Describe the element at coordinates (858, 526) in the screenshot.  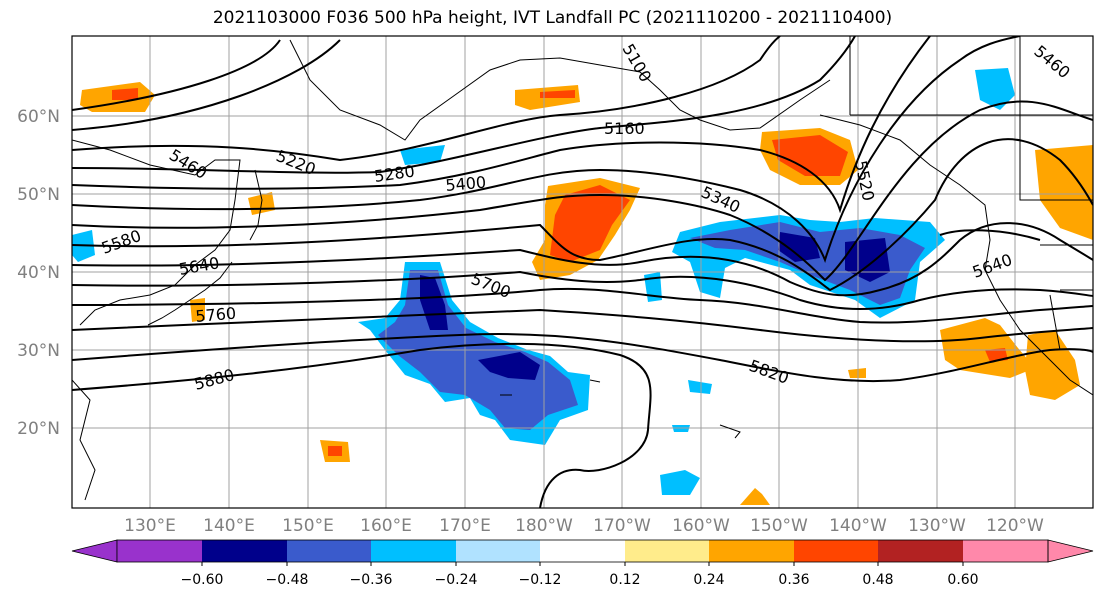
I see `lon-label: 140°W` at that location.